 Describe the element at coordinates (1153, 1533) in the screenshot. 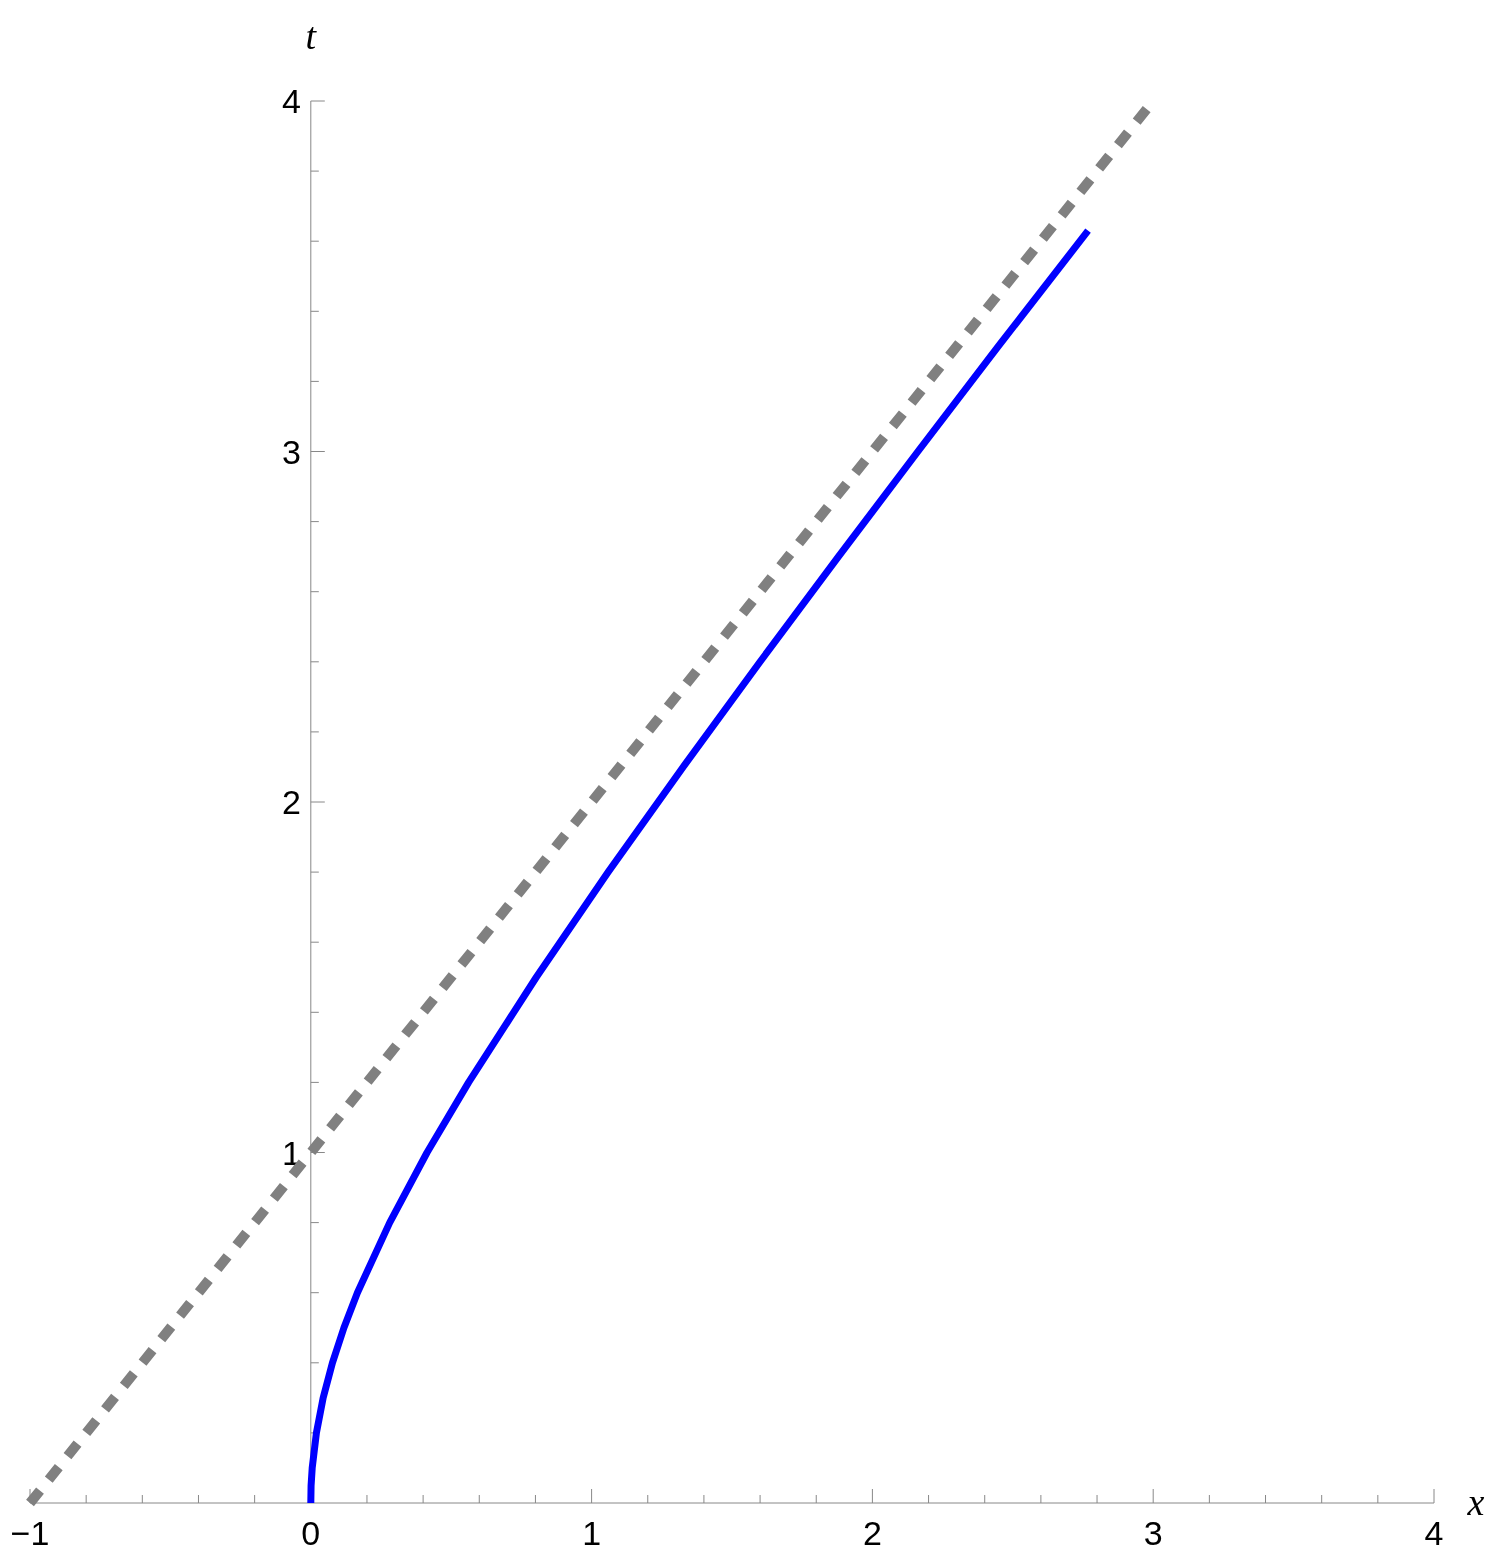

I see `x-tick-label: 3` at that location.